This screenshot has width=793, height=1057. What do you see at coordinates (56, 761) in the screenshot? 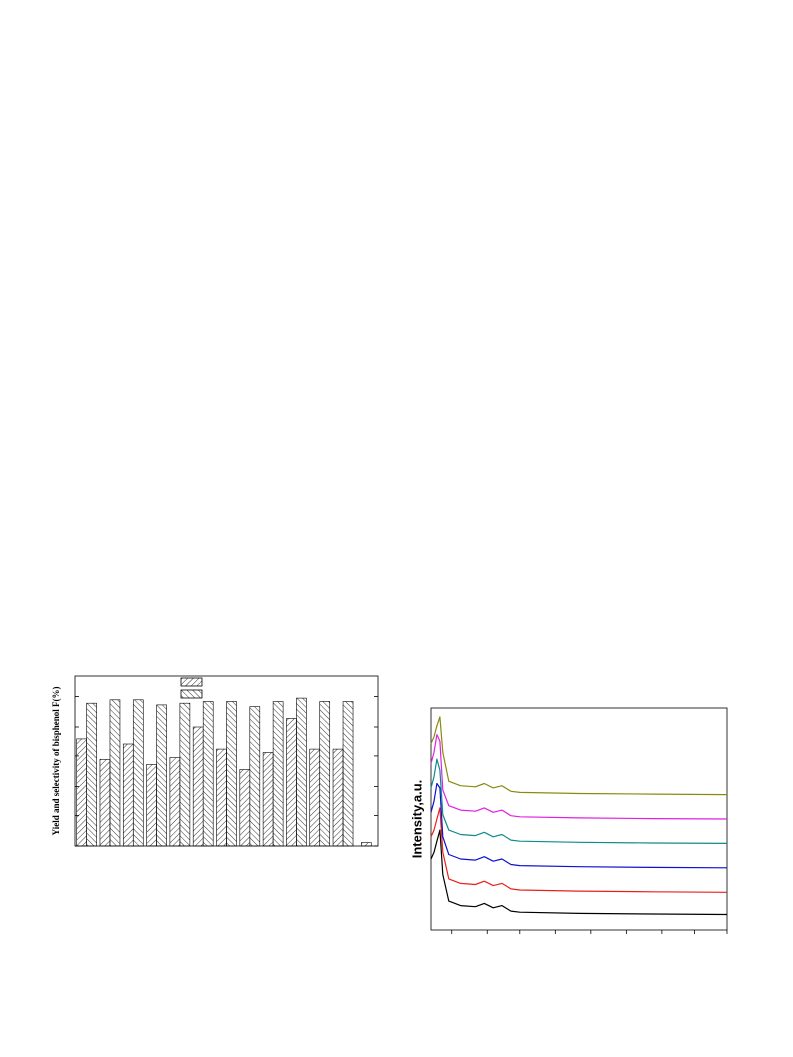
I see `y-axis-label: Yield and selectivity of bisphenol F(%)` at bounding box center [56, 761].